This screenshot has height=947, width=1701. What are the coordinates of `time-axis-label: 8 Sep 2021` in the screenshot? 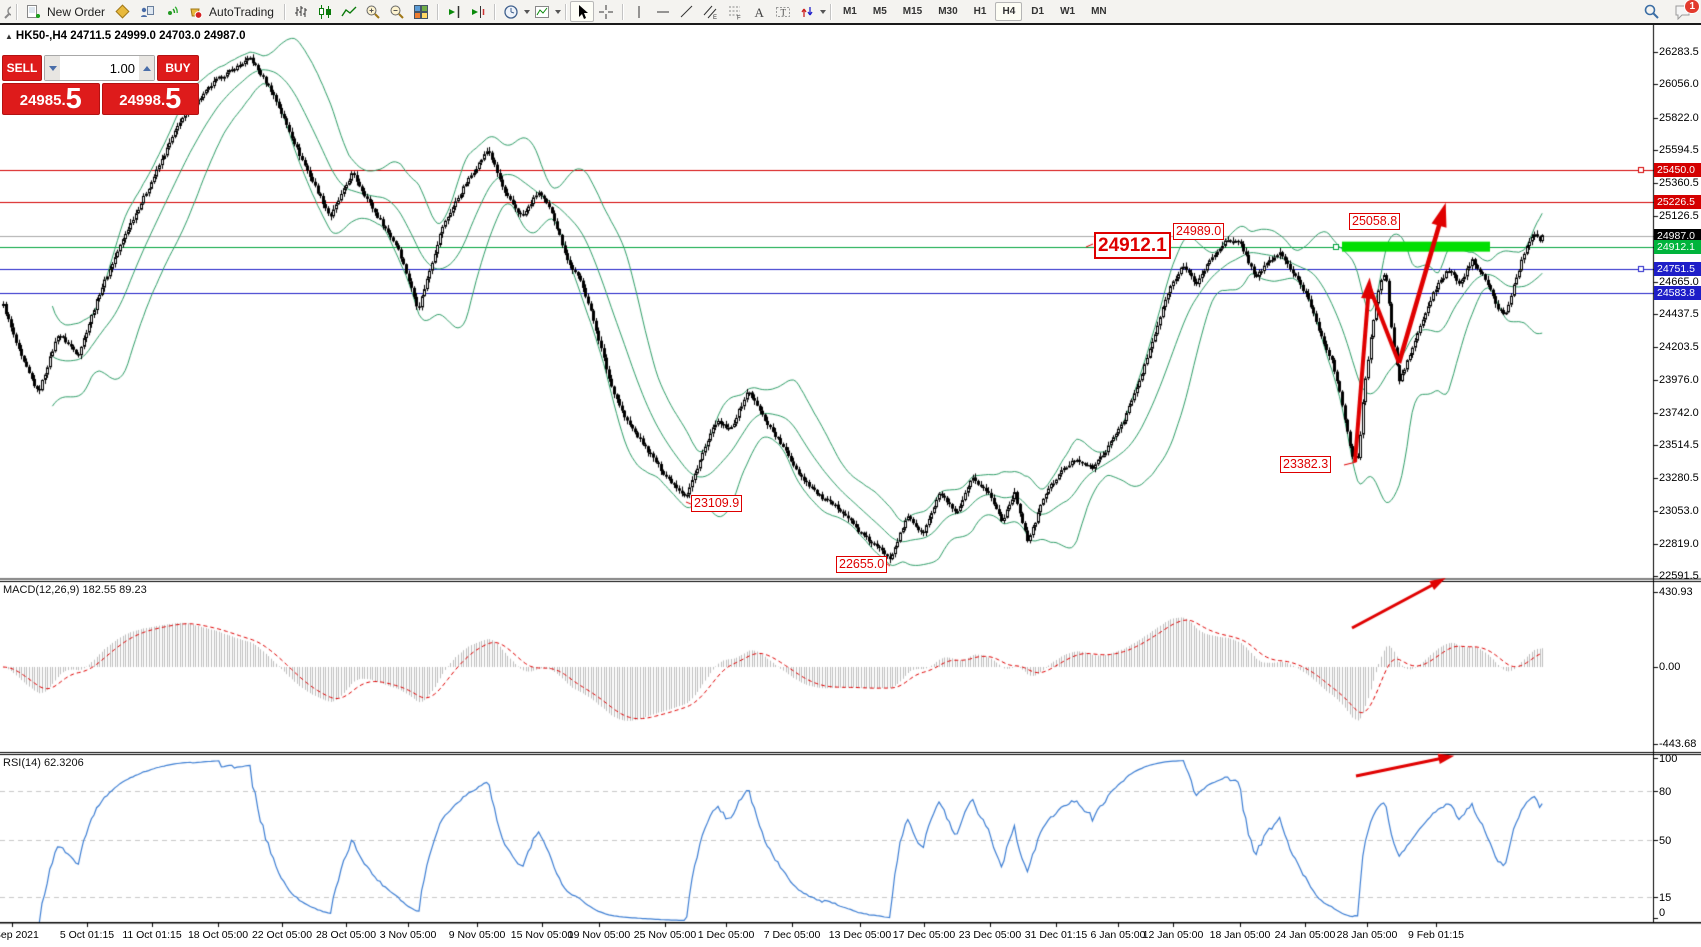 It's located at (19, 935).